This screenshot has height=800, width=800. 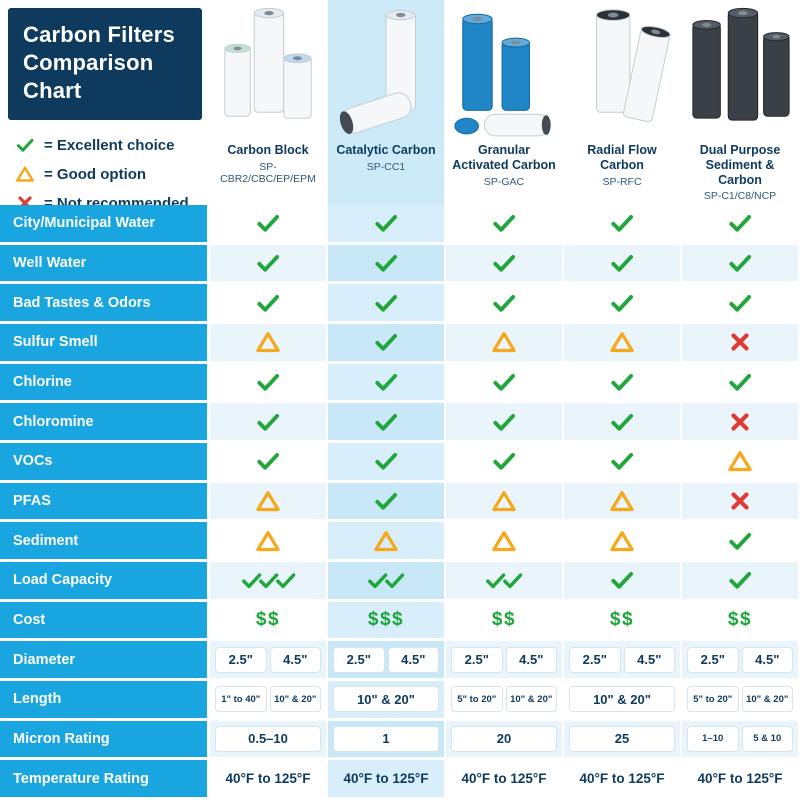 What do you see at coordinates (622, 157) in the screenshot?
I see `product-name-radial-flow-carbon: Radial Flow Carbon` at bounding box center [622, 157].